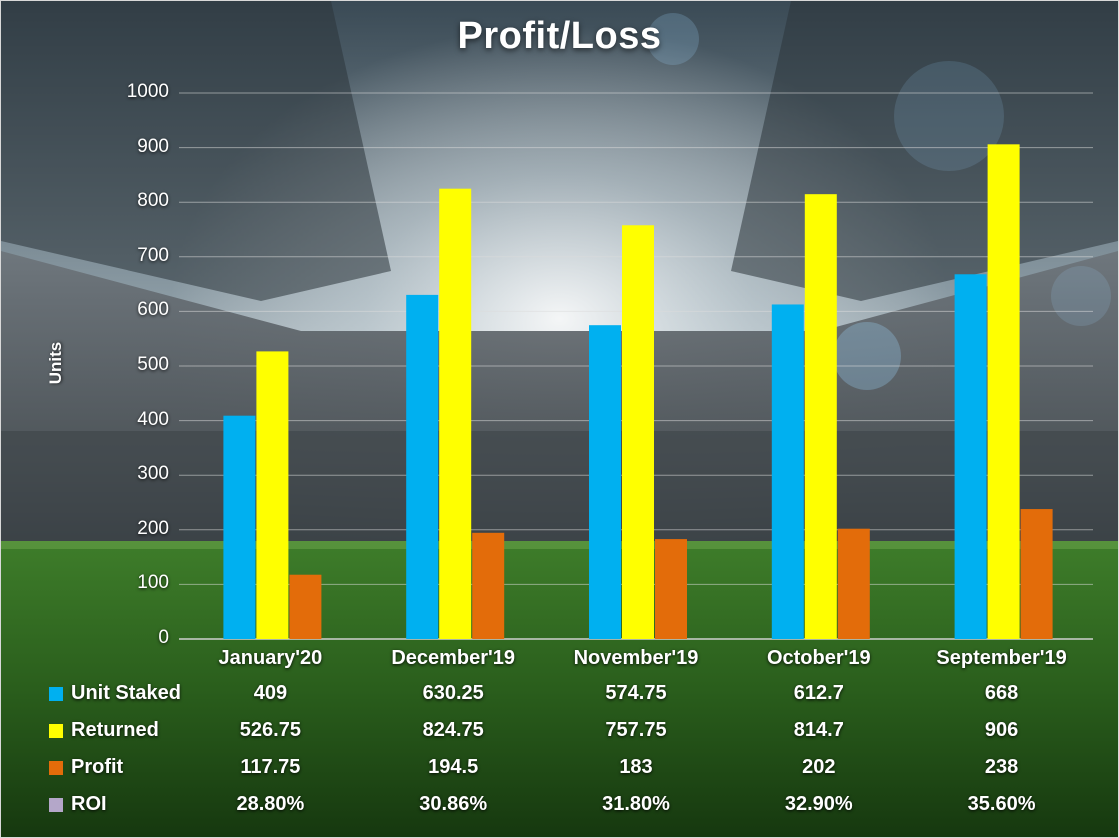  What do you see at coordinates (56, 693) in the screenshot?
I see `unit-staked-swatch` at bounding box center [56, 693].